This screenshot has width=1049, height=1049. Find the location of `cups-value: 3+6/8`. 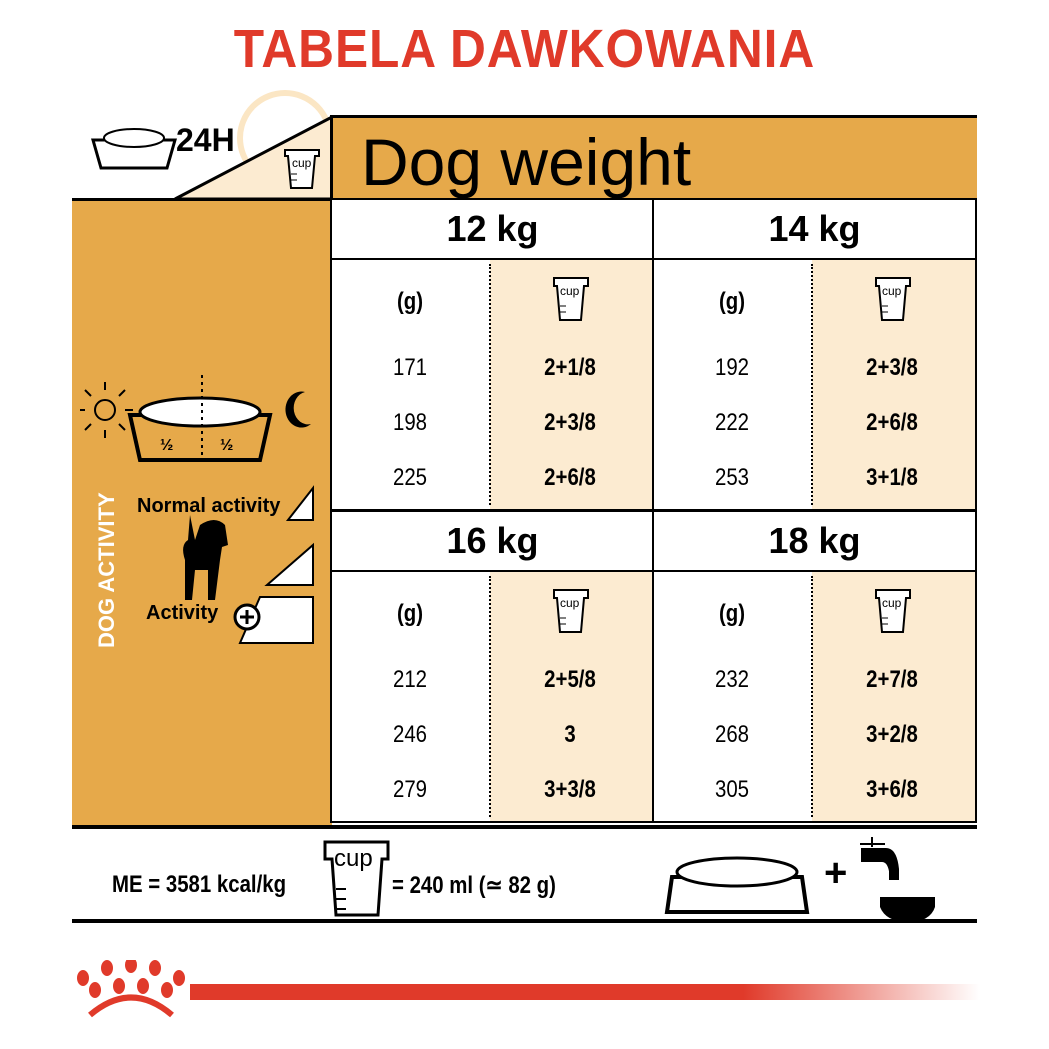

cups-value: 3+6/8 is located at coordinates (892, 789).